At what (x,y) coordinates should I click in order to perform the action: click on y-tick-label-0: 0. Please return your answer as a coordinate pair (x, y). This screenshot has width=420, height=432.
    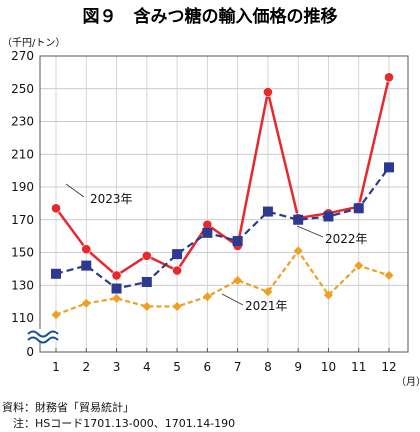
    Looking at the image, I should click on (30, 352).